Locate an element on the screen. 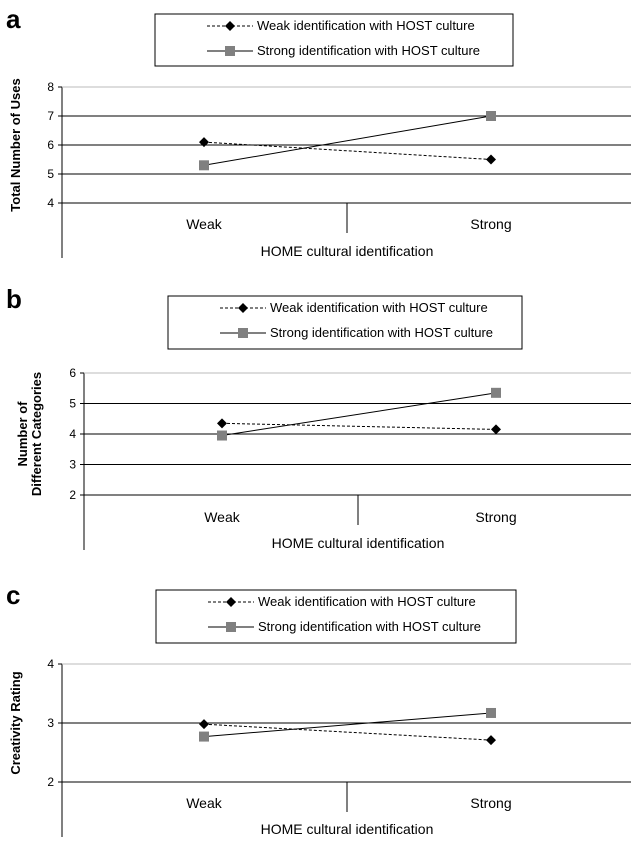  panel-letter: c is located at coordinates (13, 595).